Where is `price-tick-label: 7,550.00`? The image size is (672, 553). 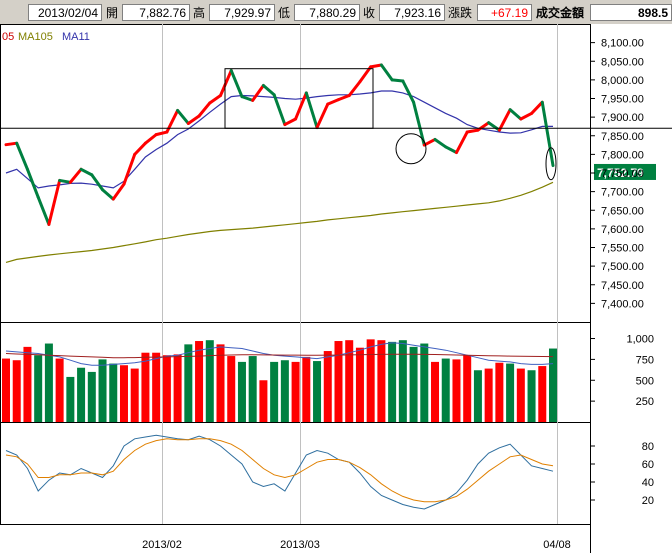
price-tick-label: 7,550.00 is located at coordinates (622, 249).